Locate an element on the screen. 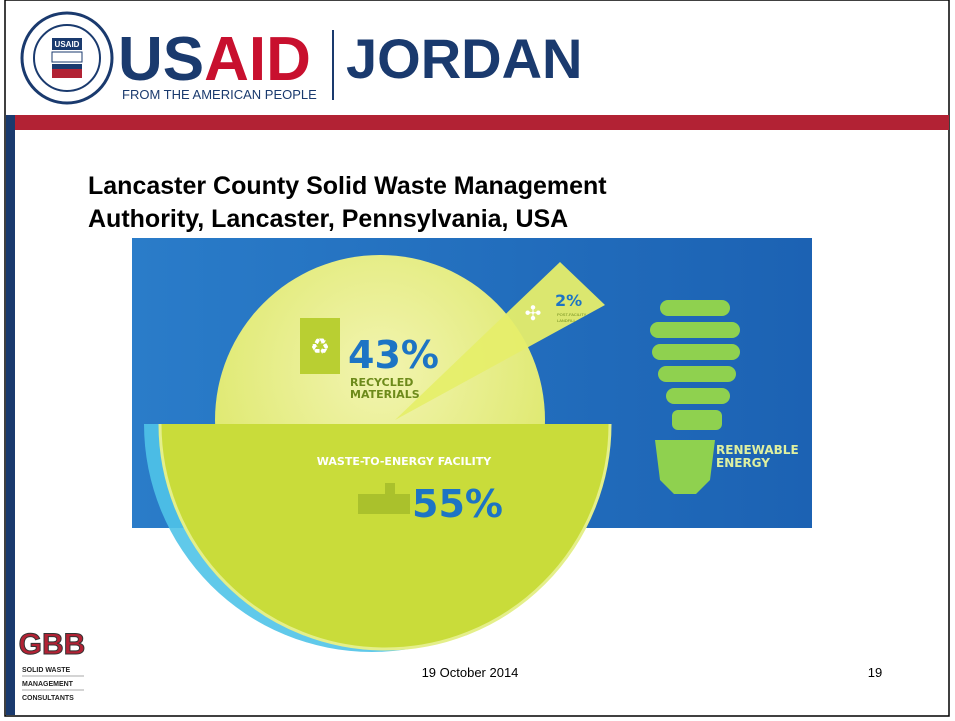 This screenshot has height=721, width=955. slide-title: Authority, Lancaster, Pennsylvania, USA is located at coordinates (328, 219).